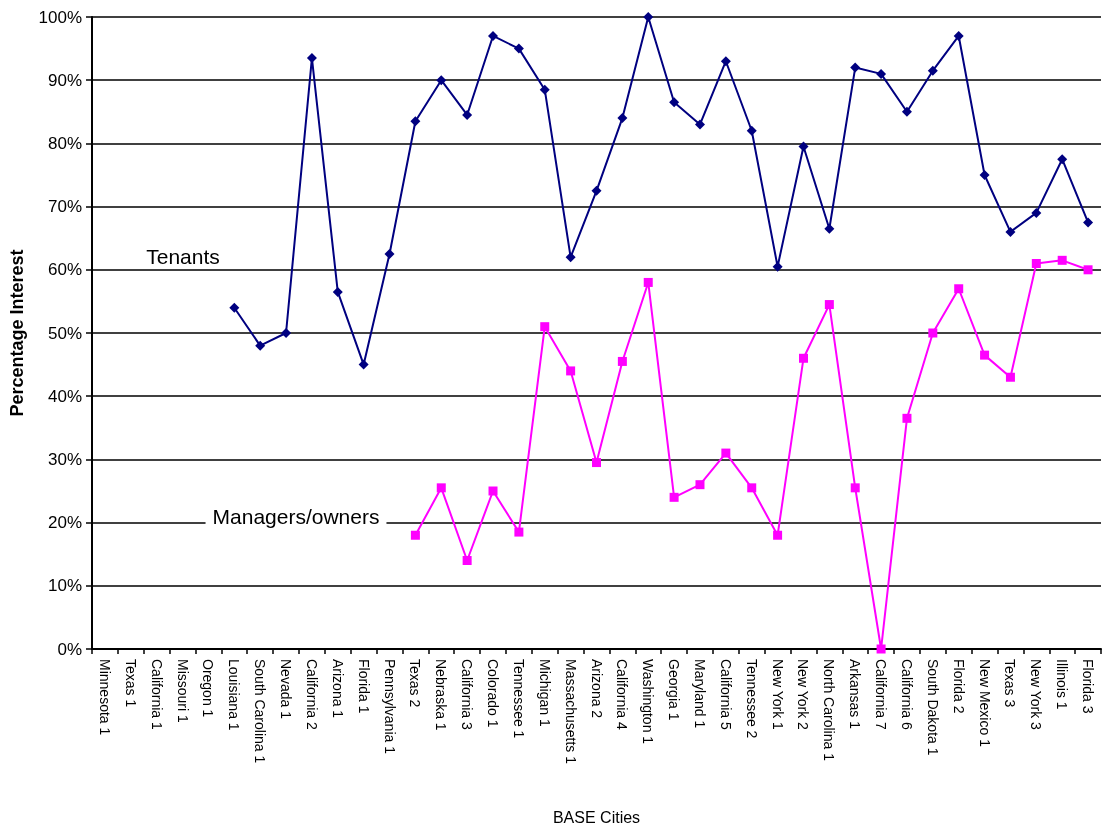  Describe the element at coordinates (64, 586) in the screenshot. I see `y-tick-label: 10%` at that location.